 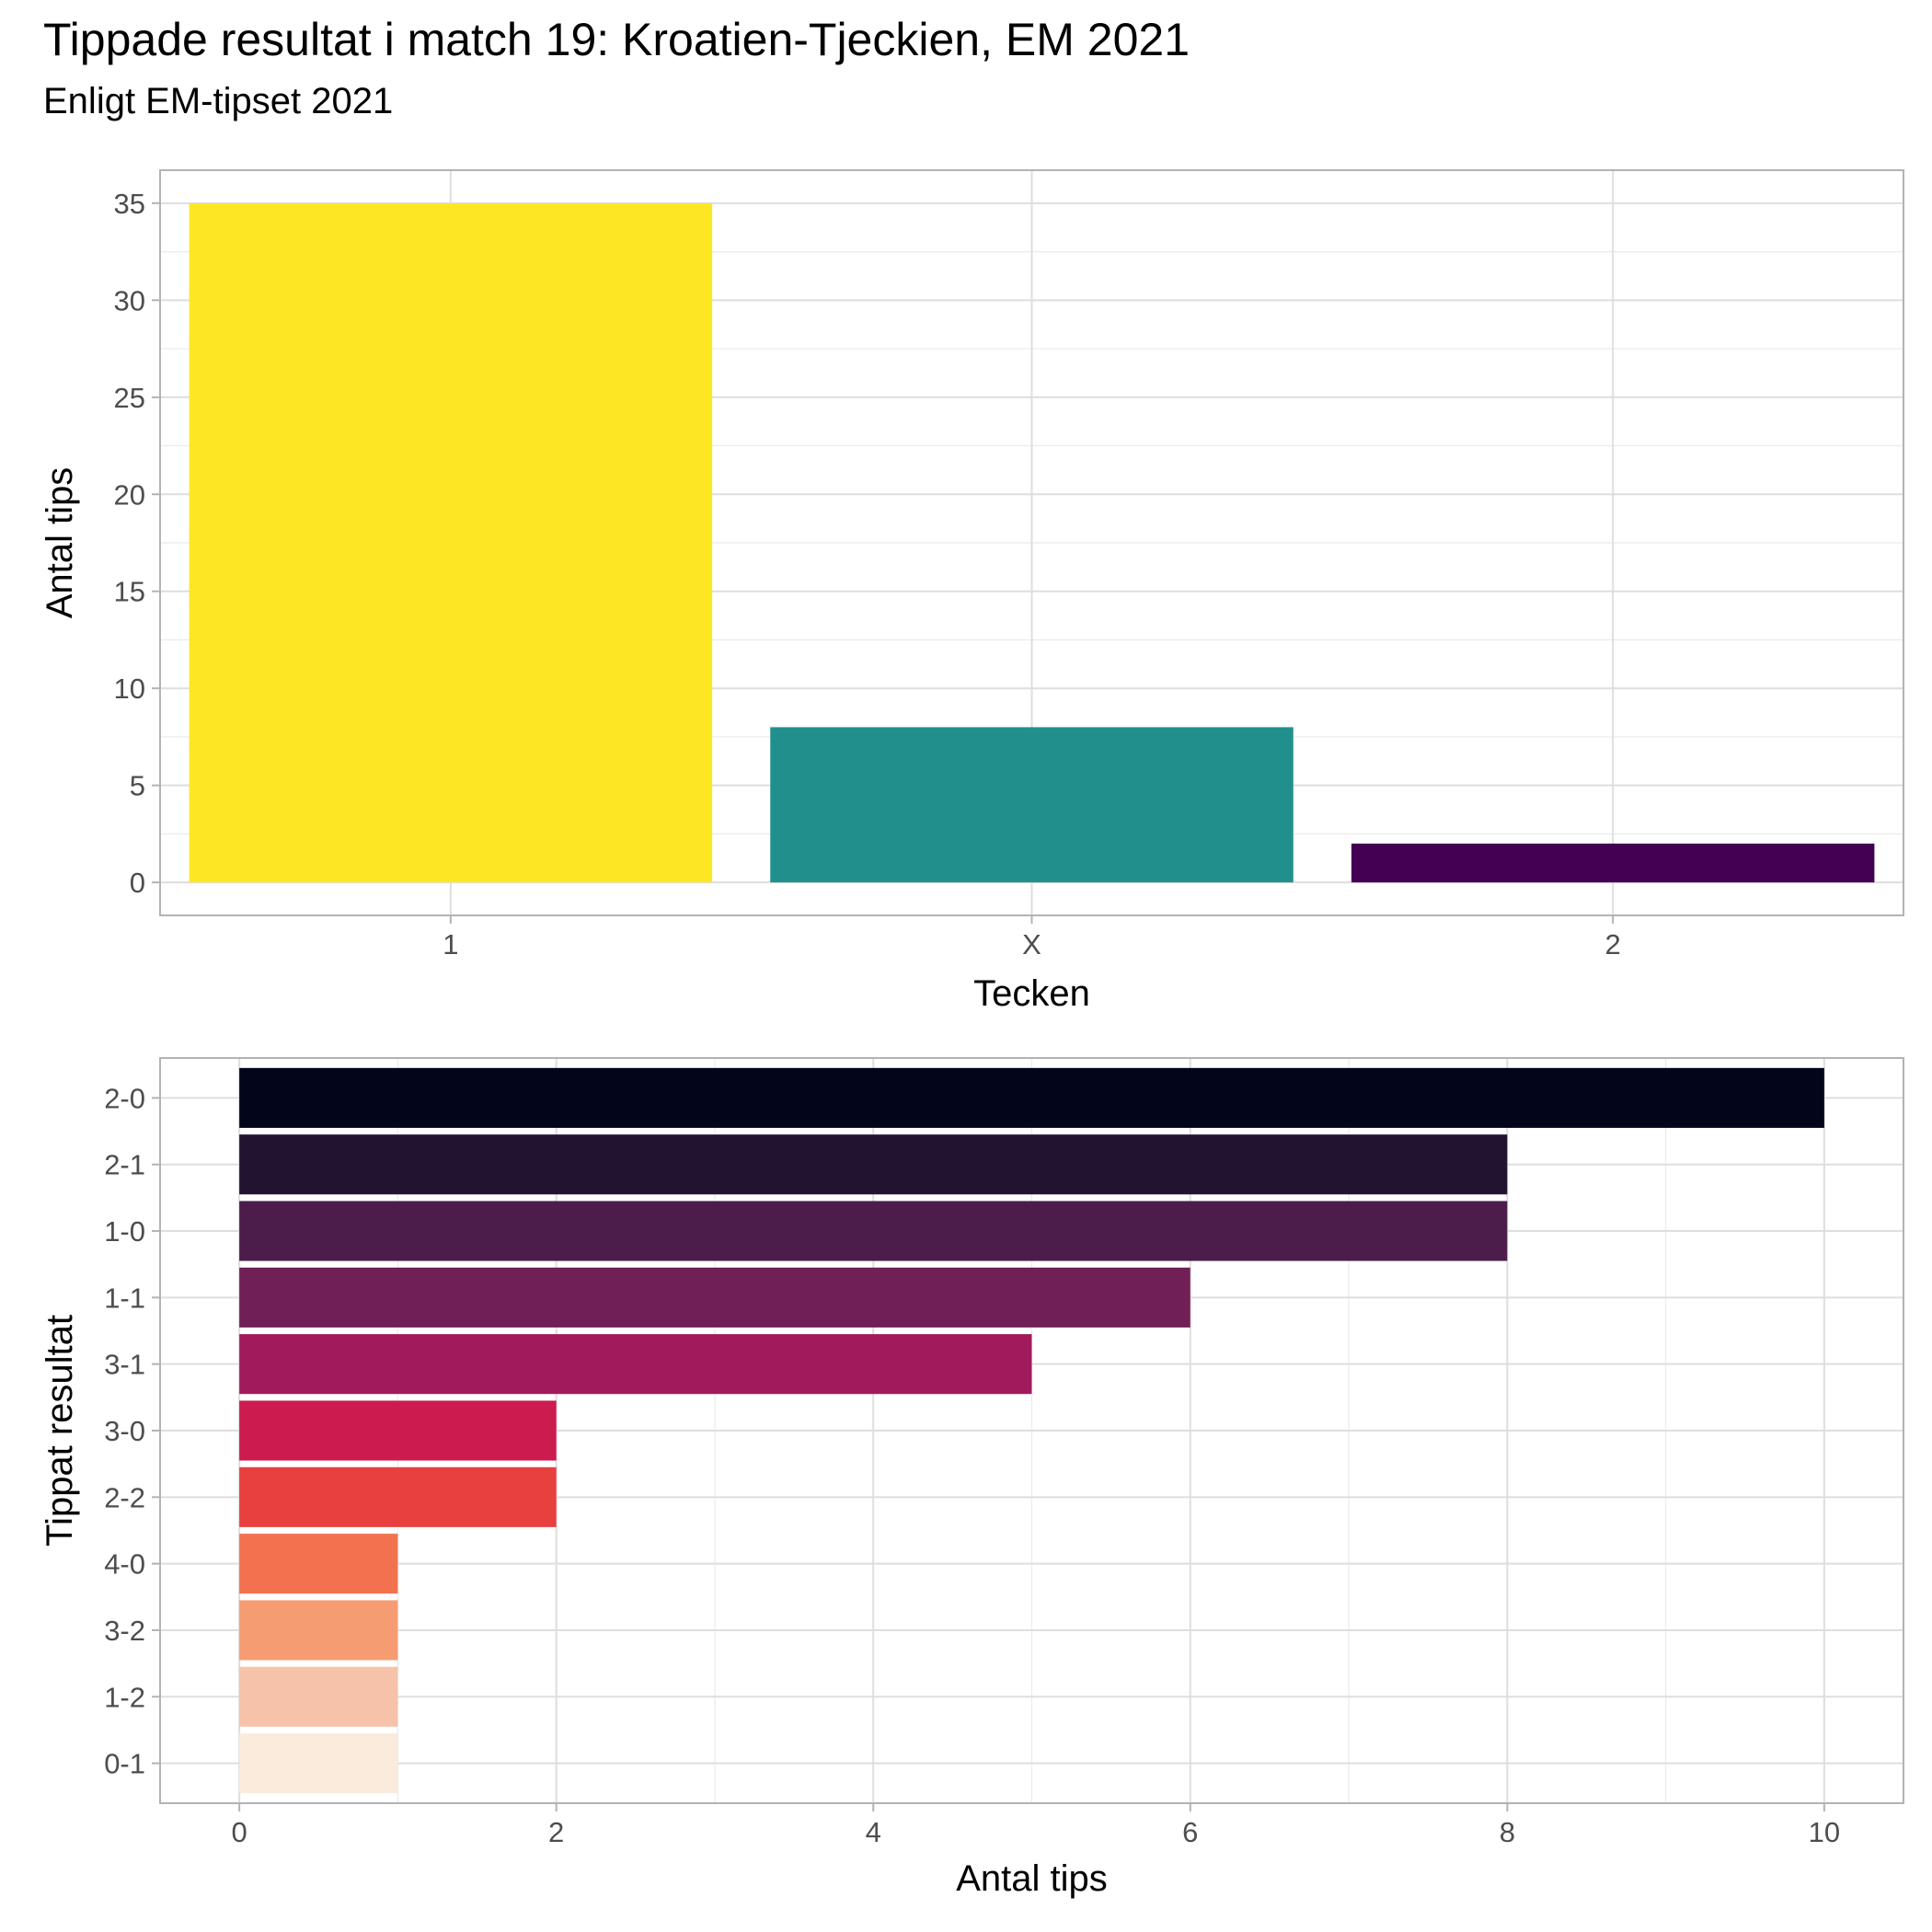 I want to click on y-tick-label: 0-1, so click(x=124, y=1764).